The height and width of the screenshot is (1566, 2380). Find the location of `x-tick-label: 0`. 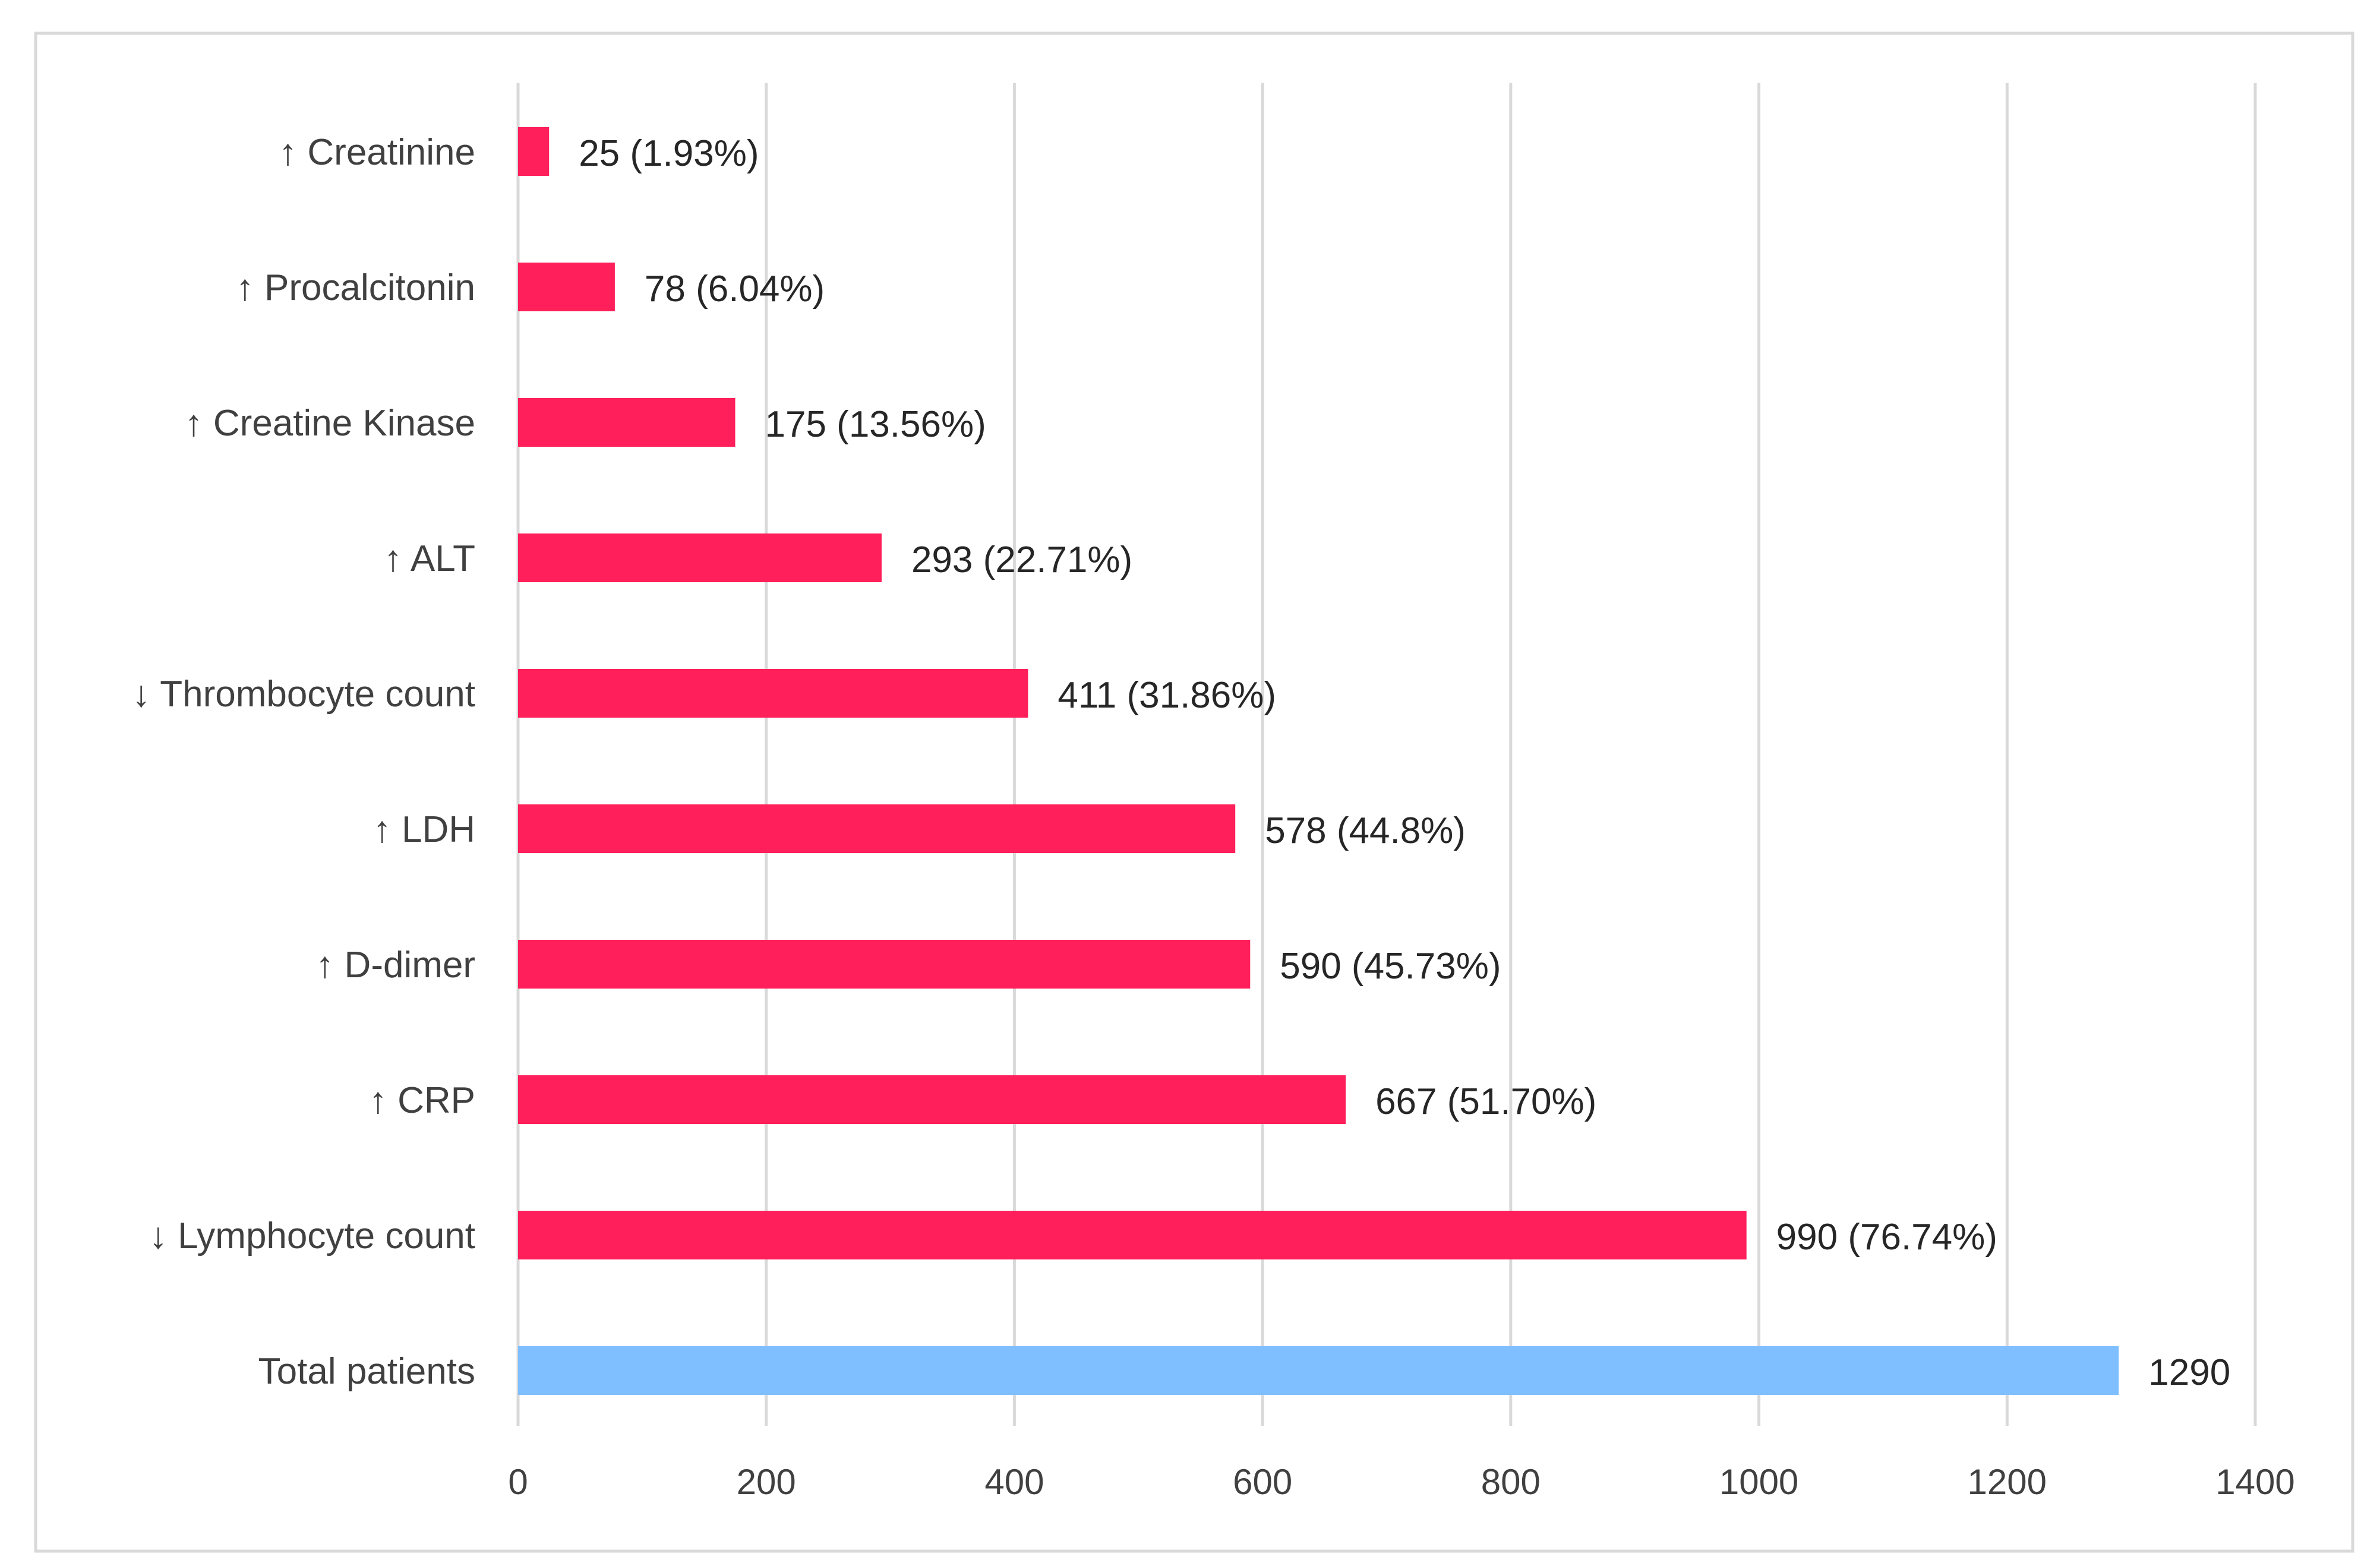

x-tick-label: 0 is located at coordinates (518, 1482).